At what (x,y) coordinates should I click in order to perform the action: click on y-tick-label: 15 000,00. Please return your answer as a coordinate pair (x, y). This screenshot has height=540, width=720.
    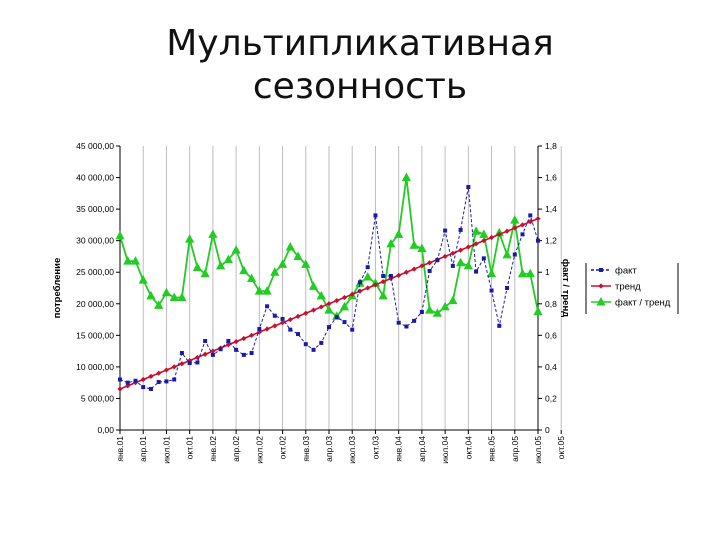
    Looking at the image, I should click on (95, 335).